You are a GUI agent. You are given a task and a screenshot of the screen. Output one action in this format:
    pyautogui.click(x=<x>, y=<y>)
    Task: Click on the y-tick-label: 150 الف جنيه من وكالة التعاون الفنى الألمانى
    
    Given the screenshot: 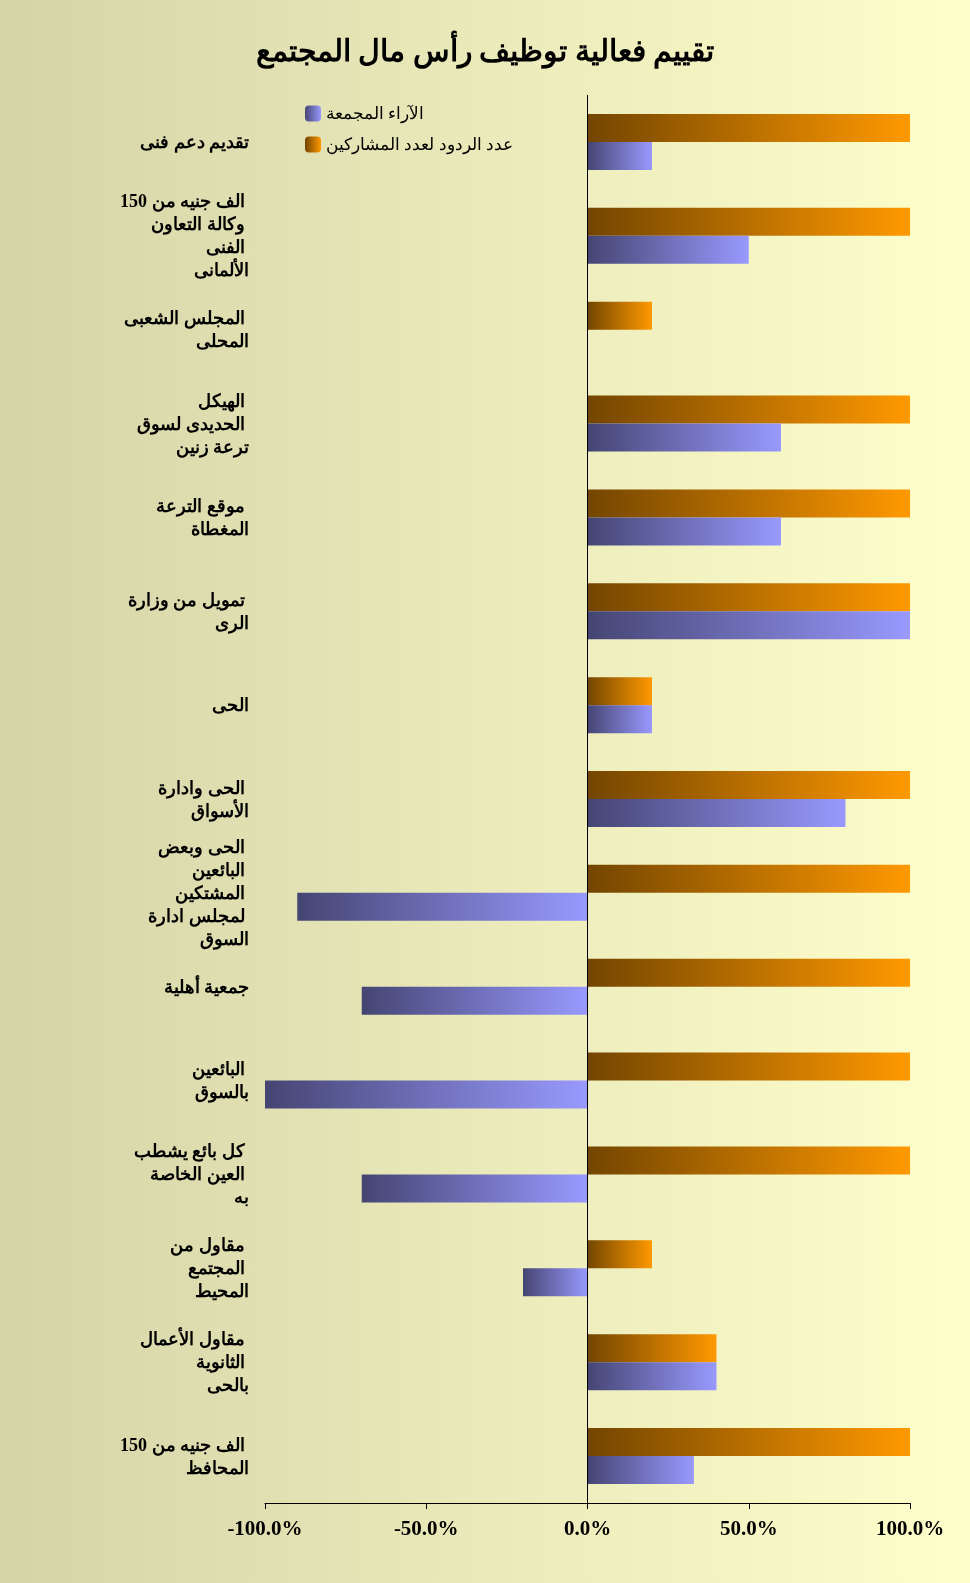 What is the action you would take?
    pyautogui.click(x=184, y=236)
    